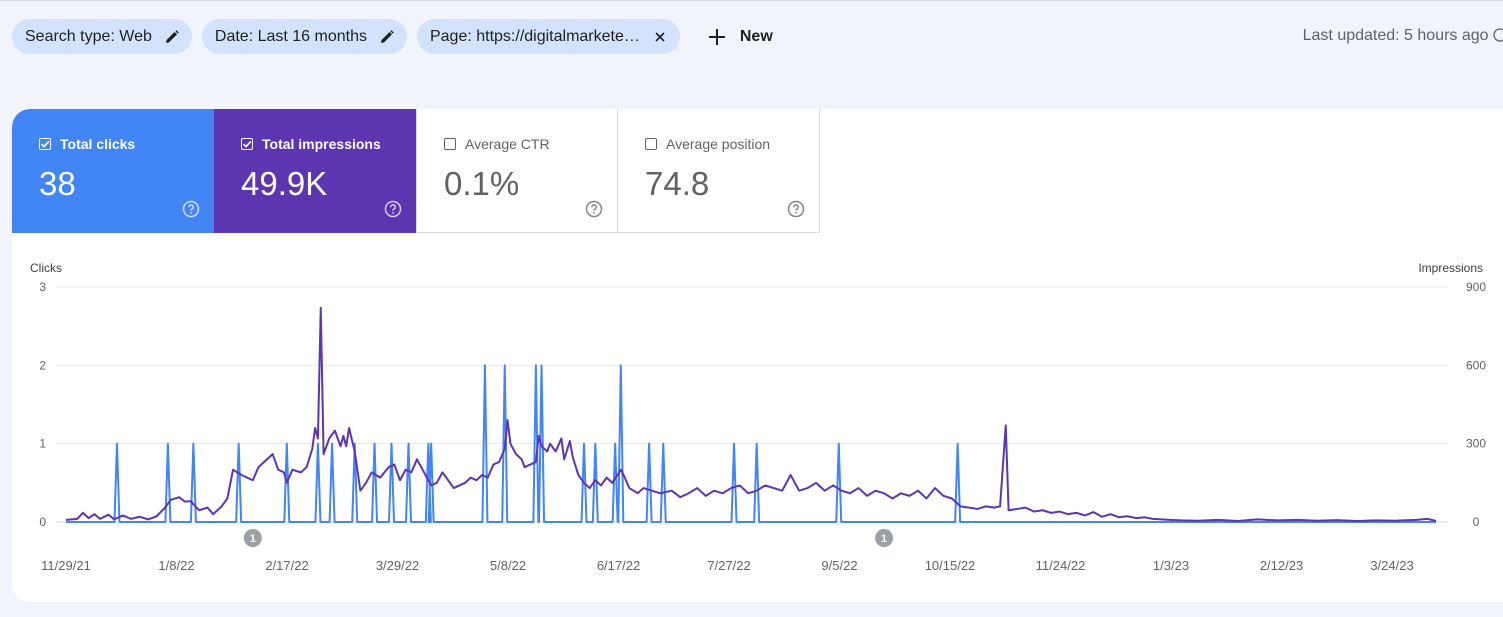 The width and height of the screenshot is (1503, 617). Describe the element at coordinates (718, 144) in the screenshot. I see `metric-label-text: Average position` at that location.